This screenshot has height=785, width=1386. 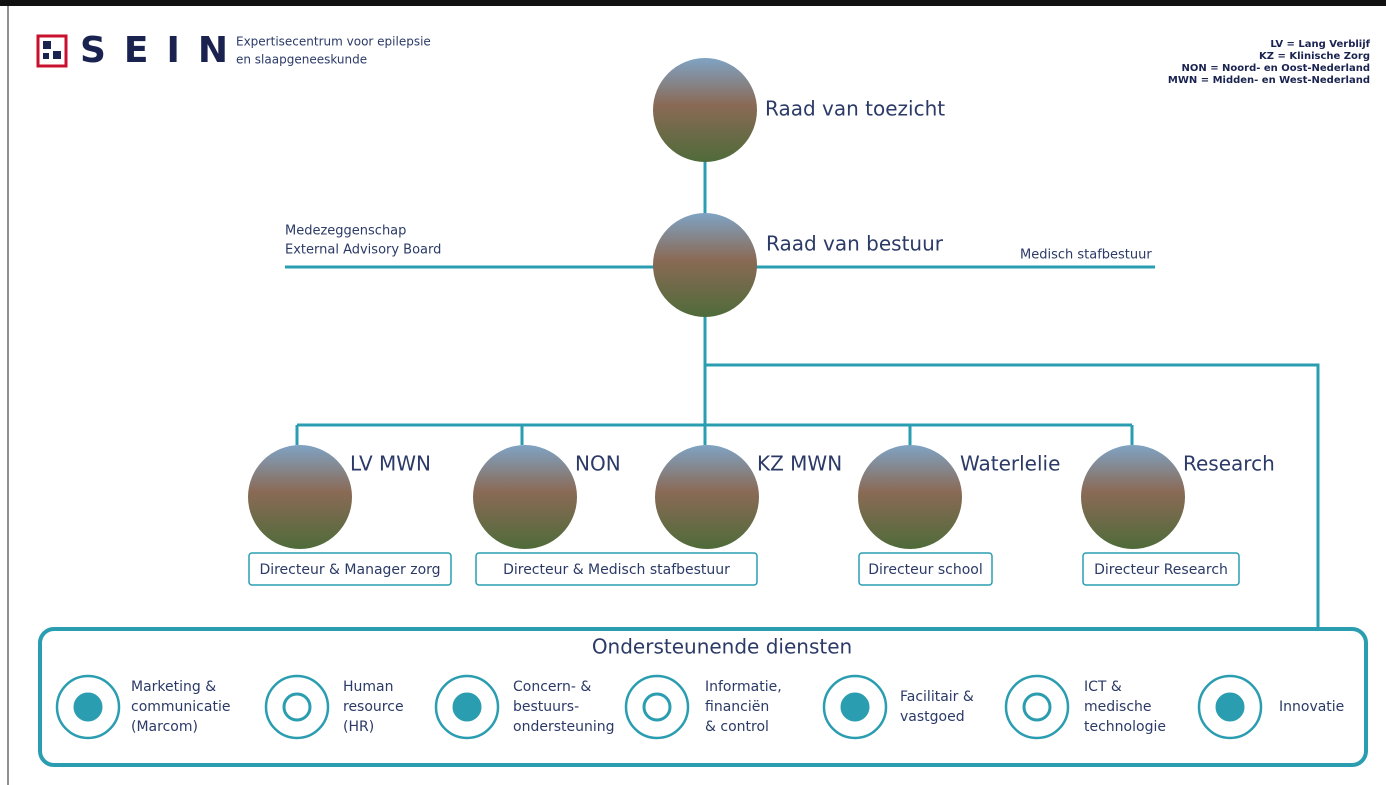 I want to click on service-label: Human, so click(x=368, y=687).